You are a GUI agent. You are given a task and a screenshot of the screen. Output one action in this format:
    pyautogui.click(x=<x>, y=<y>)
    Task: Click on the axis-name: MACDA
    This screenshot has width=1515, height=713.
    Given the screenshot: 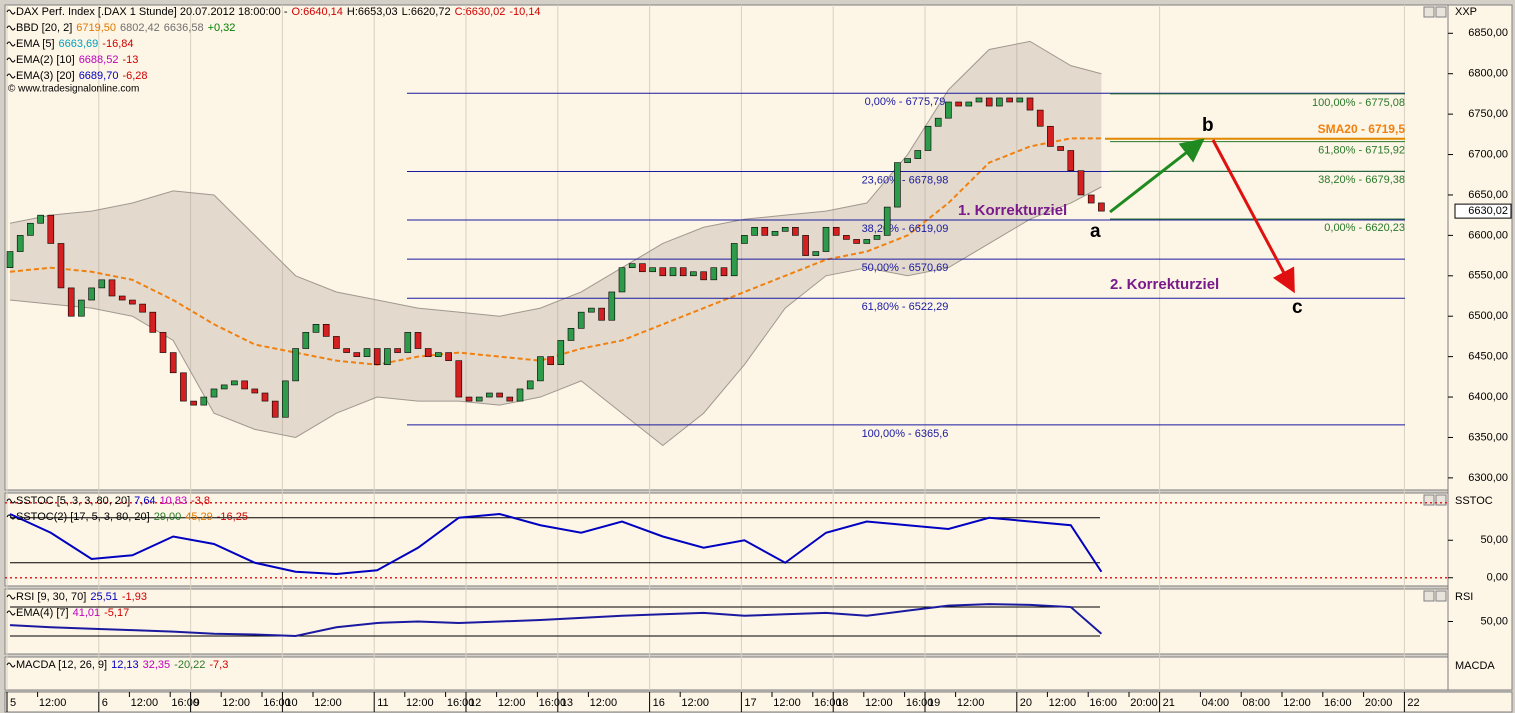 What is the action you would take?
    pyautogui.click(x=1475, y=666)
    